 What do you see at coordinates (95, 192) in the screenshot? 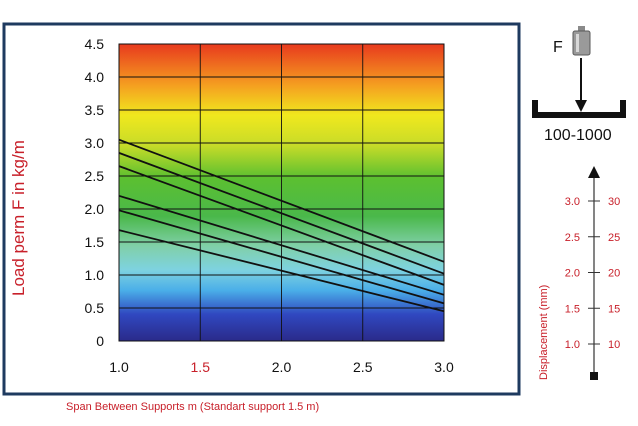
I see `y-tick-labels: 0 0.5 1.0 1.5 2.0 2.5 3.0 3.5 4.0 4.5` at bounding box center [95, 192].